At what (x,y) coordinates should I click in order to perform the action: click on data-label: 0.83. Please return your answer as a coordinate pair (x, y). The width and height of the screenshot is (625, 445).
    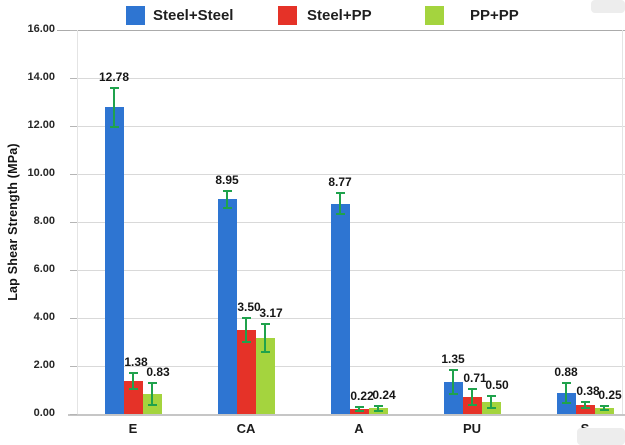
    Looking at the image, I should click on (158, 372).